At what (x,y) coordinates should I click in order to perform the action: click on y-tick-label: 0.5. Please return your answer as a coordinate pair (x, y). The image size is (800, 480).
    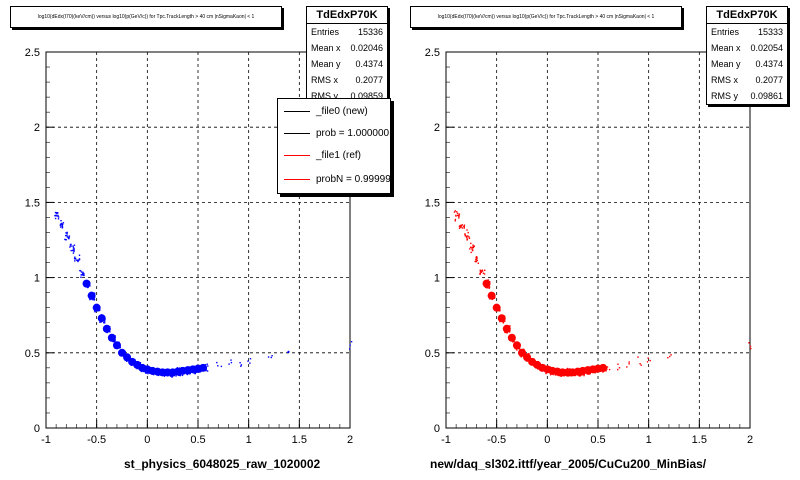
    Looking at the image, I should click on (432, 354).